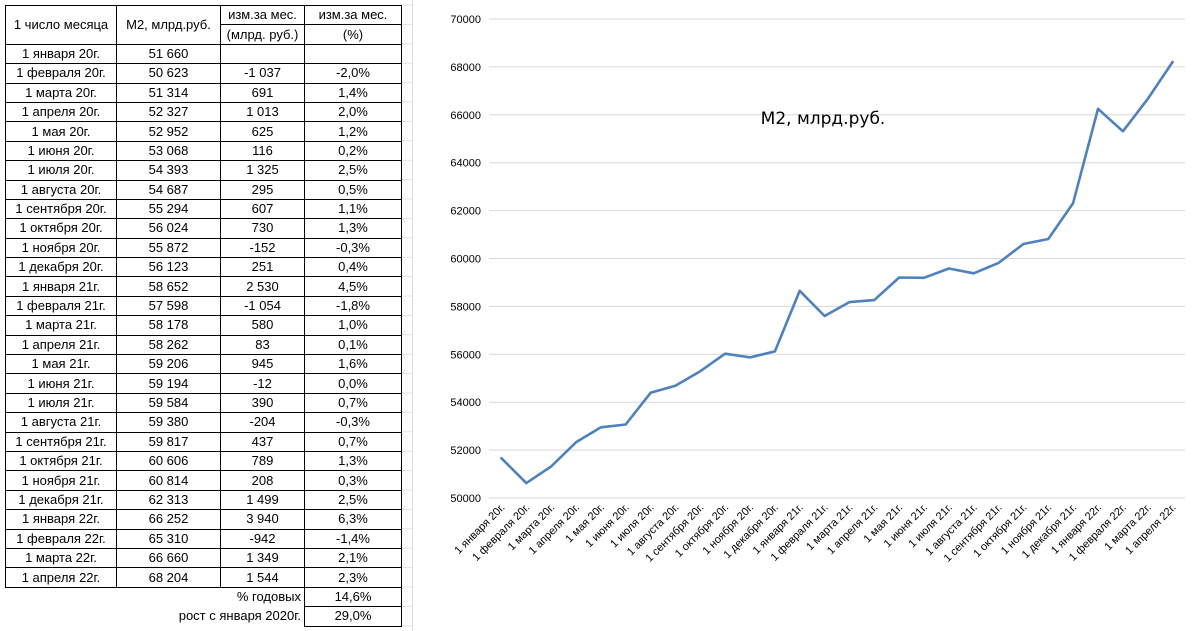  I want to click on m2-cell: 56 123, so click(168, 267).